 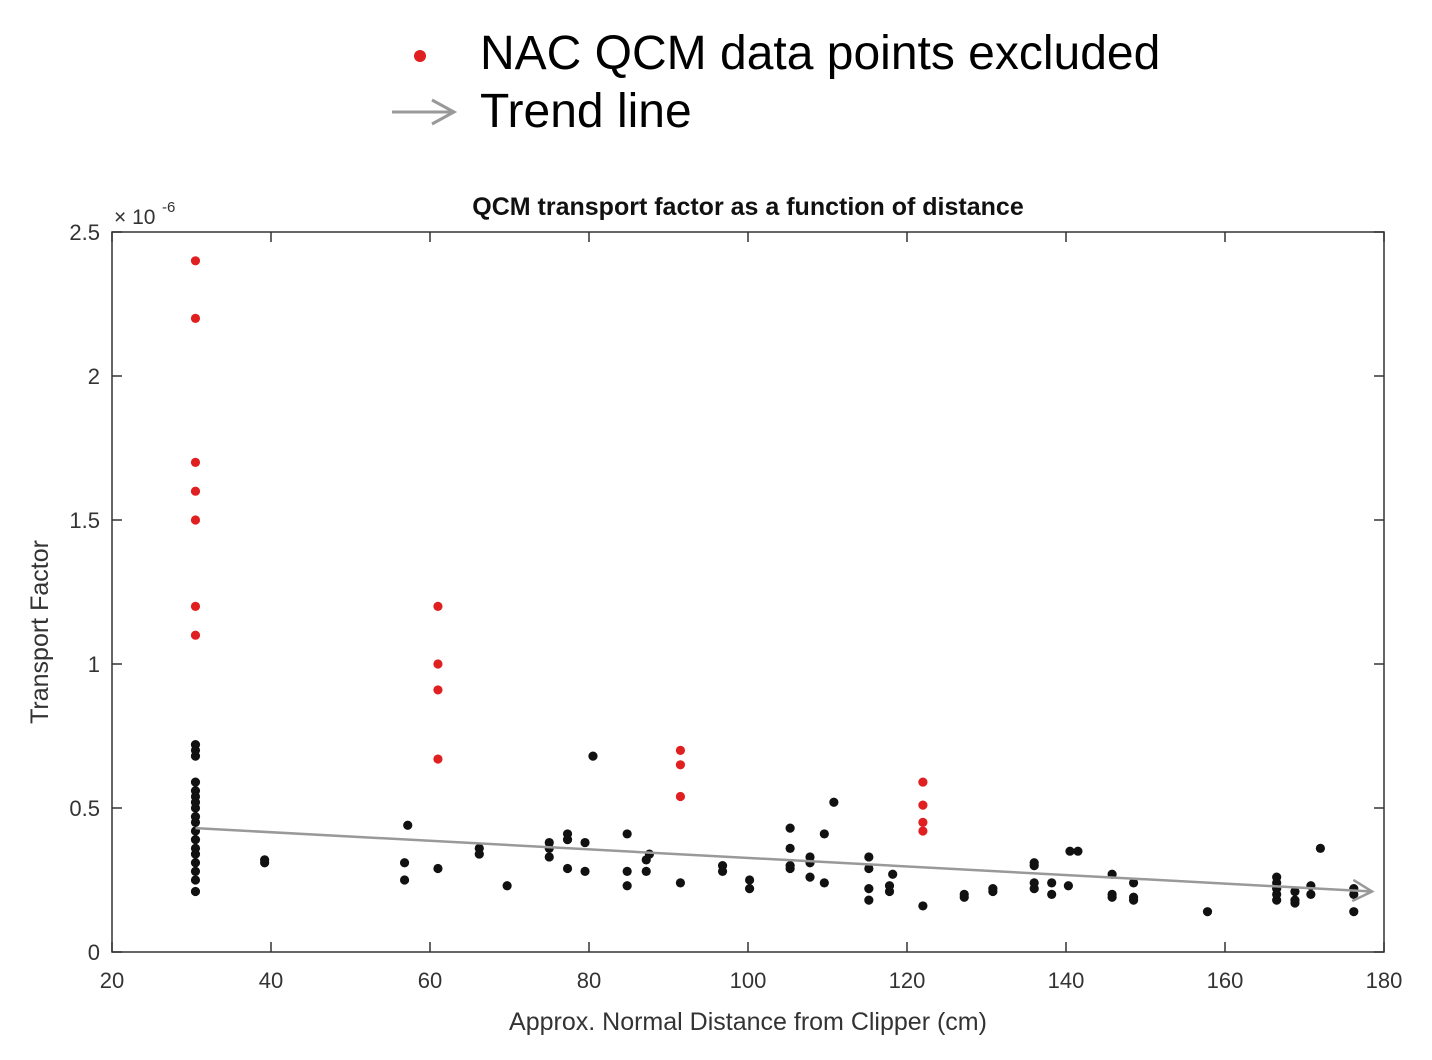 What do you see at coordinates (784, 859) in the screenshot?
I see `trend-line` at bounding box center [784, 859].